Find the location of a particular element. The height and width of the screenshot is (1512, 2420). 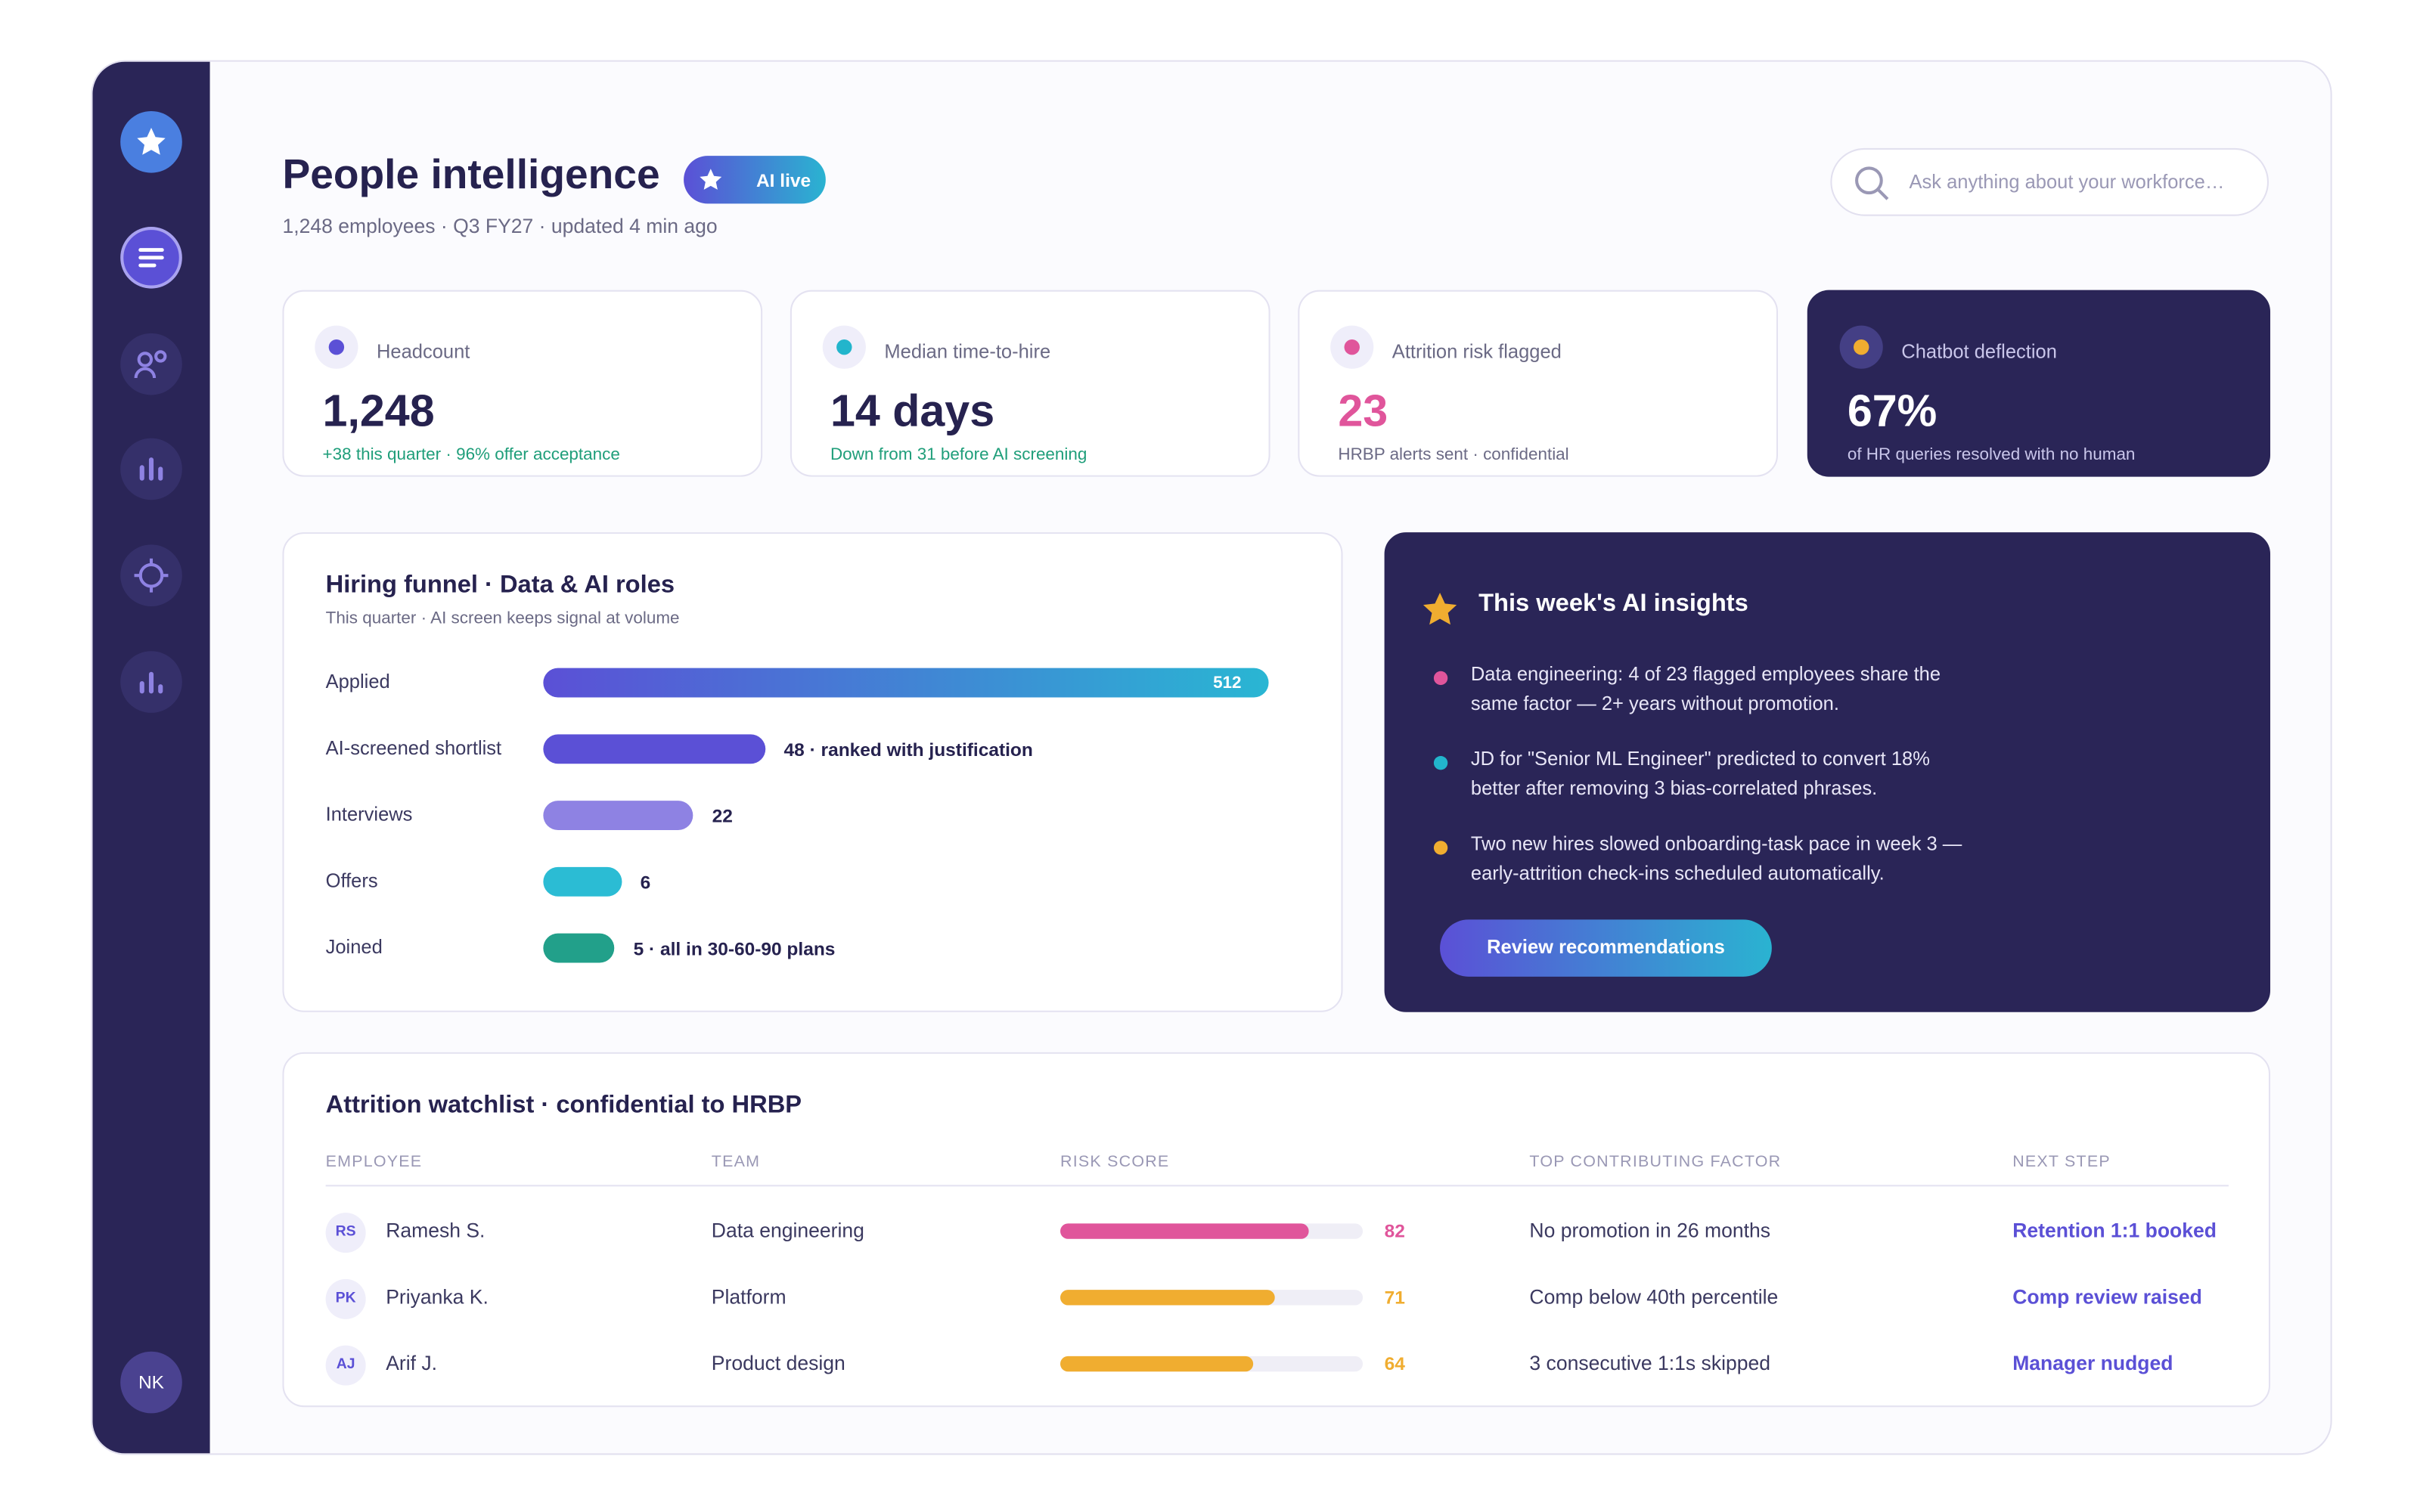

factor: Comp below 40th percentile is located at coordinates (1654, 1296).